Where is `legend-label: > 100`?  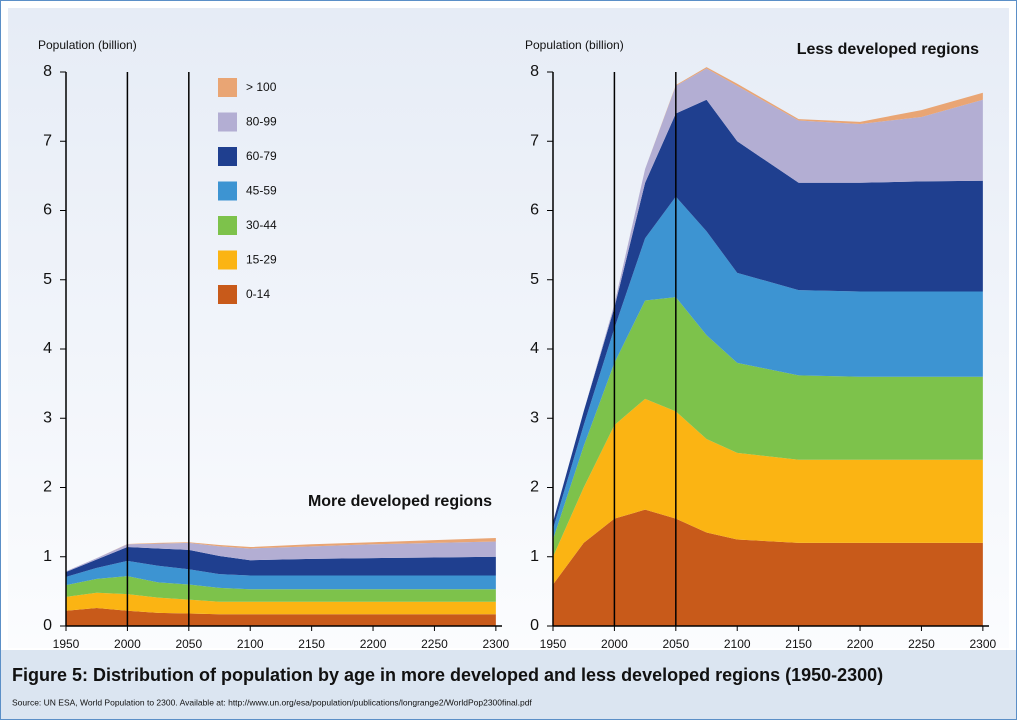 legend-label: > 100 is located at coordinates (261, 87).